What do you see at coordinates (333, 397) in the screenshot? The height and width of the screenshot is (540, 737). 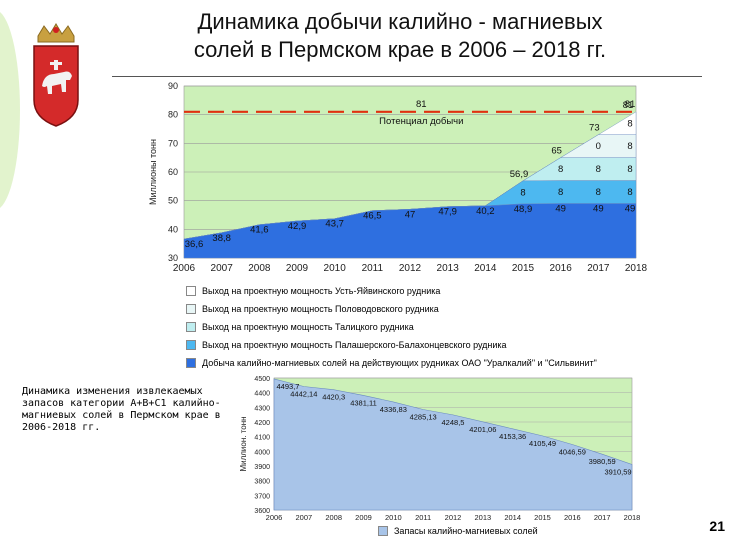 I see `data-label: 4420,3` at bounding box center [333, 397].